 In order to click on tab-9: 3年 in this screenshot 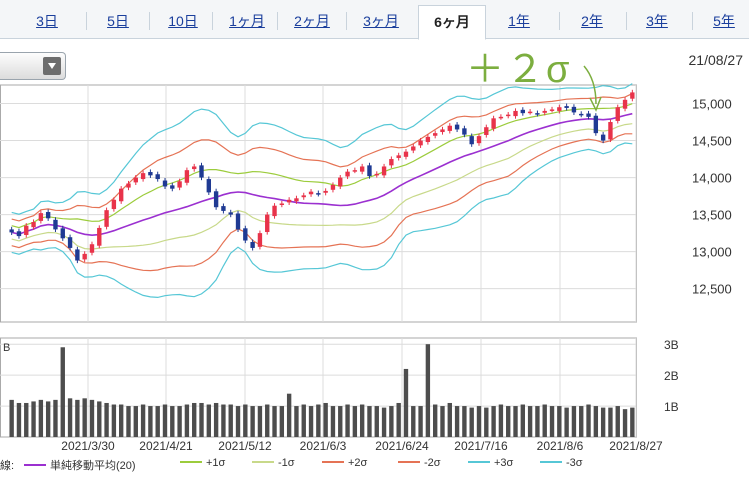, I will do `click(657, 21)`.